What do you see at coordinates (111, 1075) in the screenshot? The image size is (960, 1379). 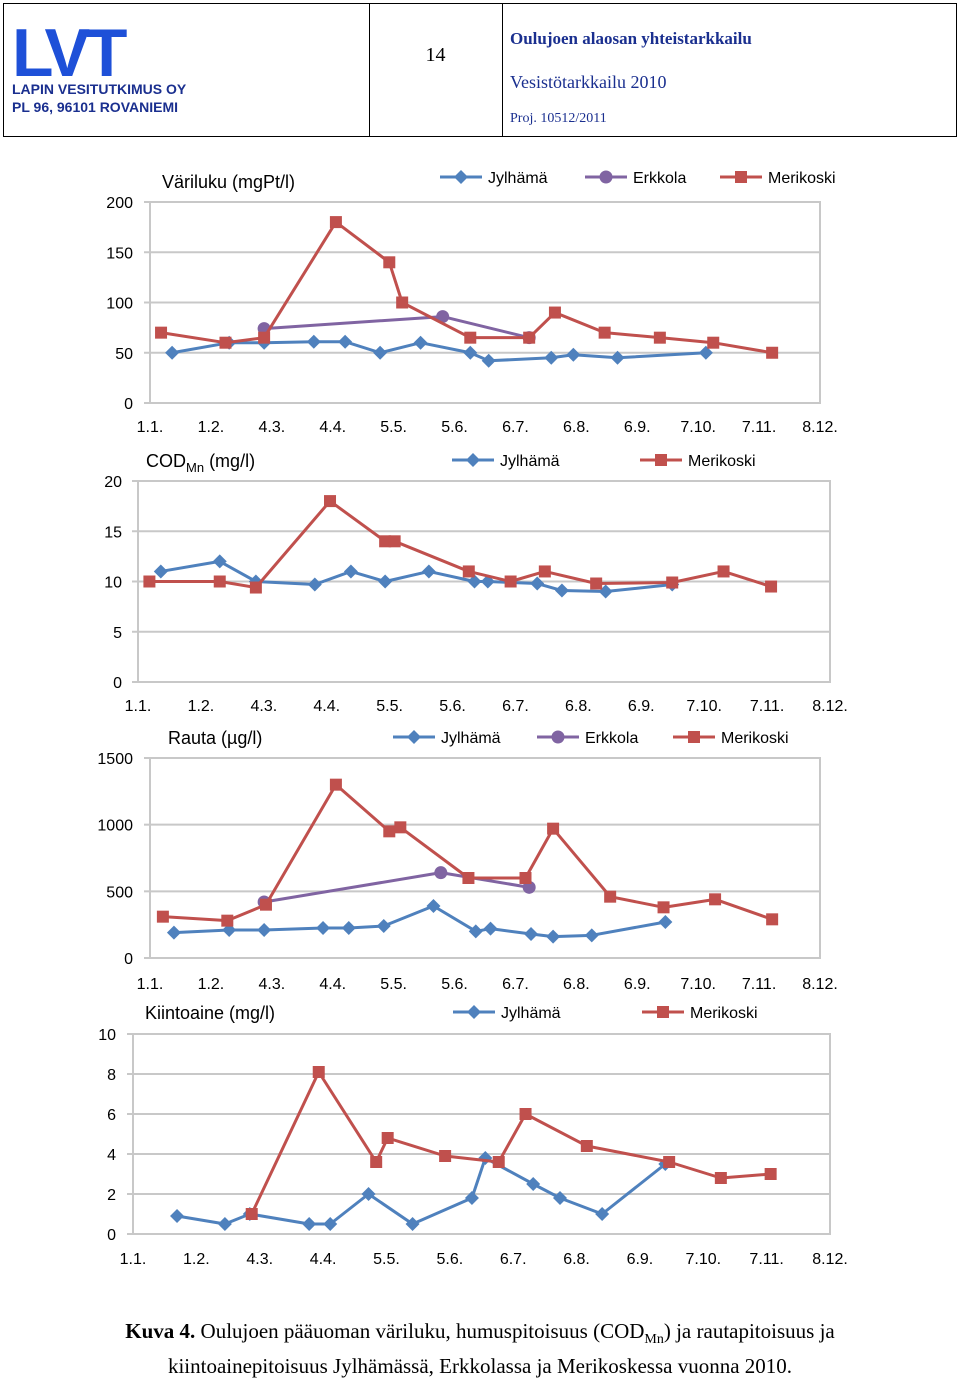 I see `y-tick-label: 8` at bounding box center [111, 1075].